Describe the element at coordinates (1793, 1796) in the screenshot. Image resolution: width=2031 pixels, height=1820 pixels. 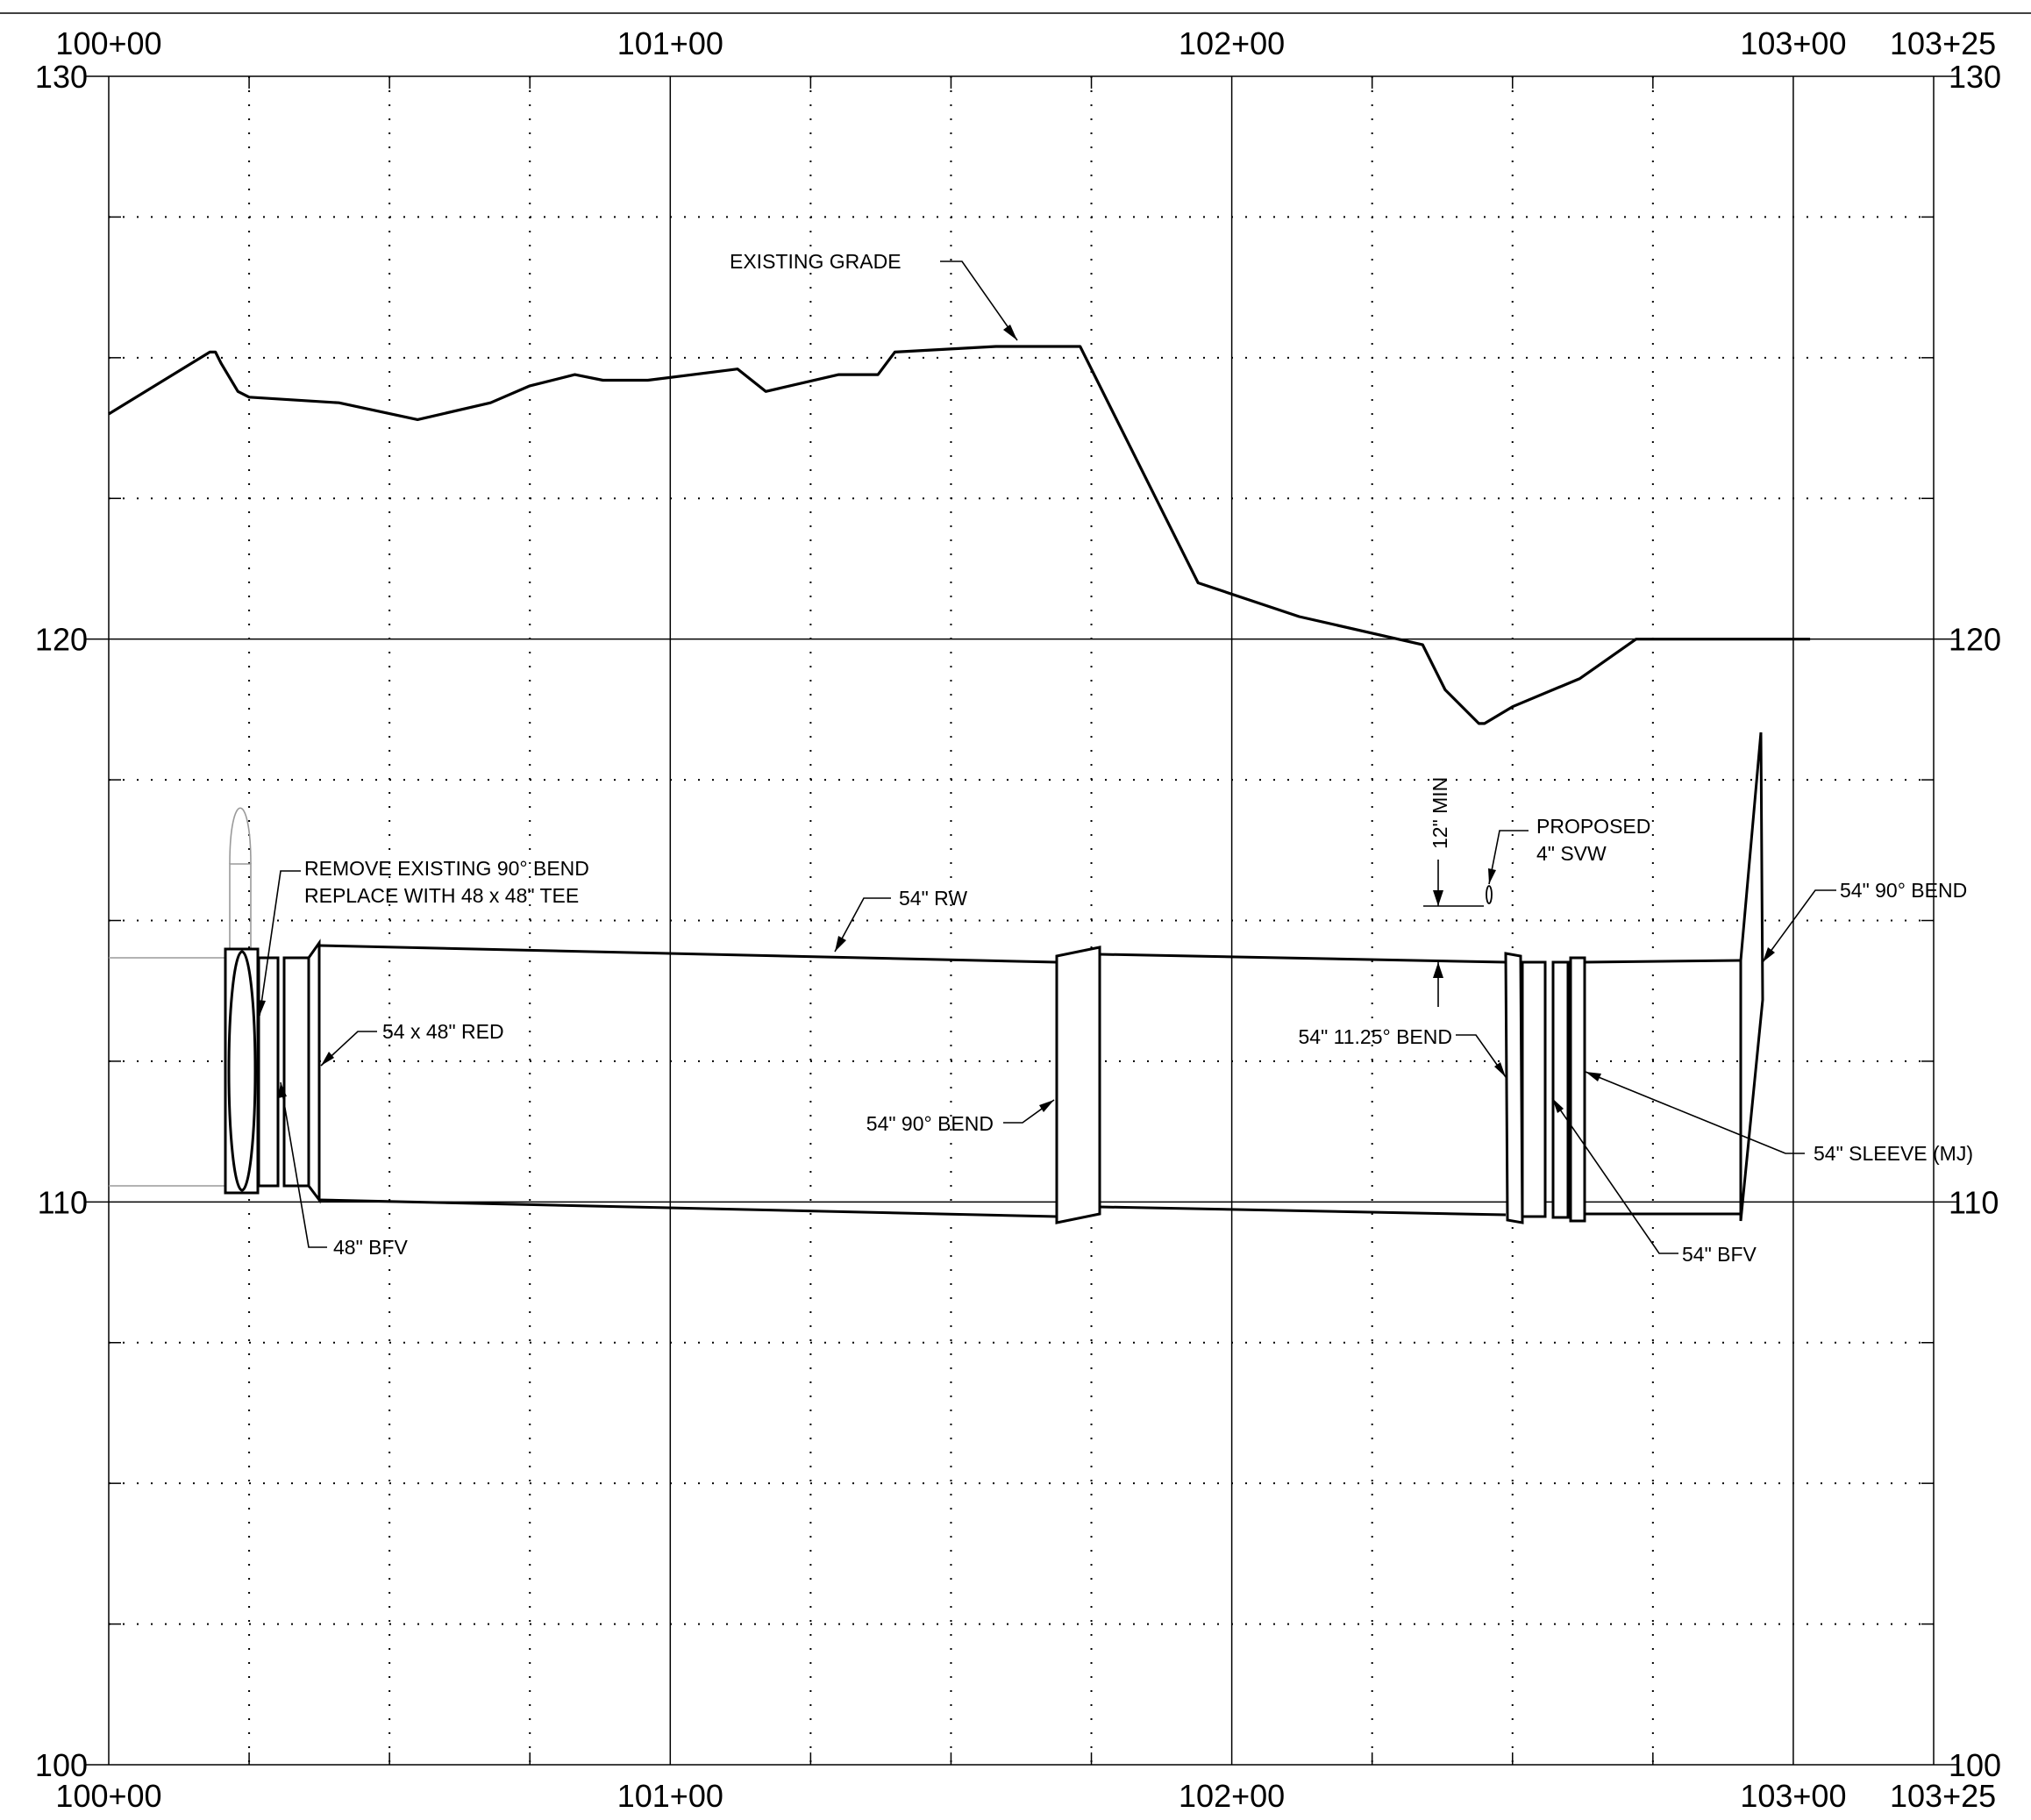
I see `station-label-bottom: 103+00` at that location.